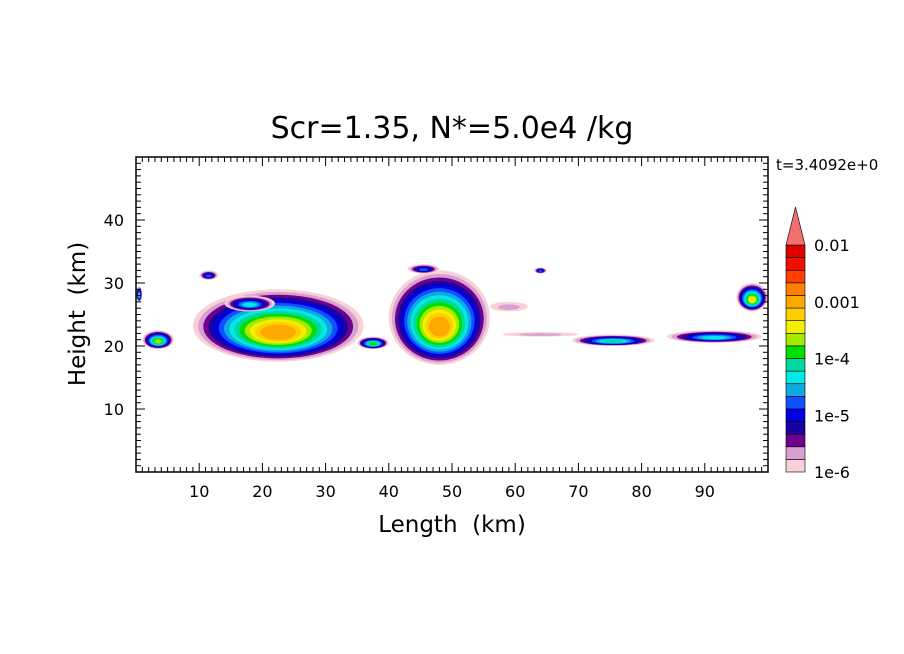  What do you see at coordinates (832, 415) in the screenshot?
I see `colorbar-tick-label: 1e-5` at bounding box center [832, 415].